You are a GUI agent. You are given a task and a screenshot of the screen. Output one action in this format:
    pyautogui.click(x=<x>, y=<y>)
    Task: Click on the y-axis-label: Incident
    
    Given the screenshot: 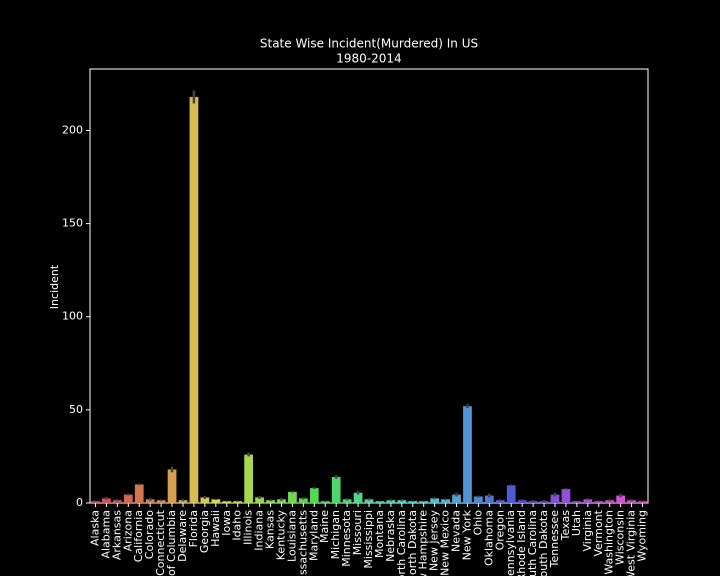 What is the action you would take?
    pyautogui.click(x=54, y=286)
    